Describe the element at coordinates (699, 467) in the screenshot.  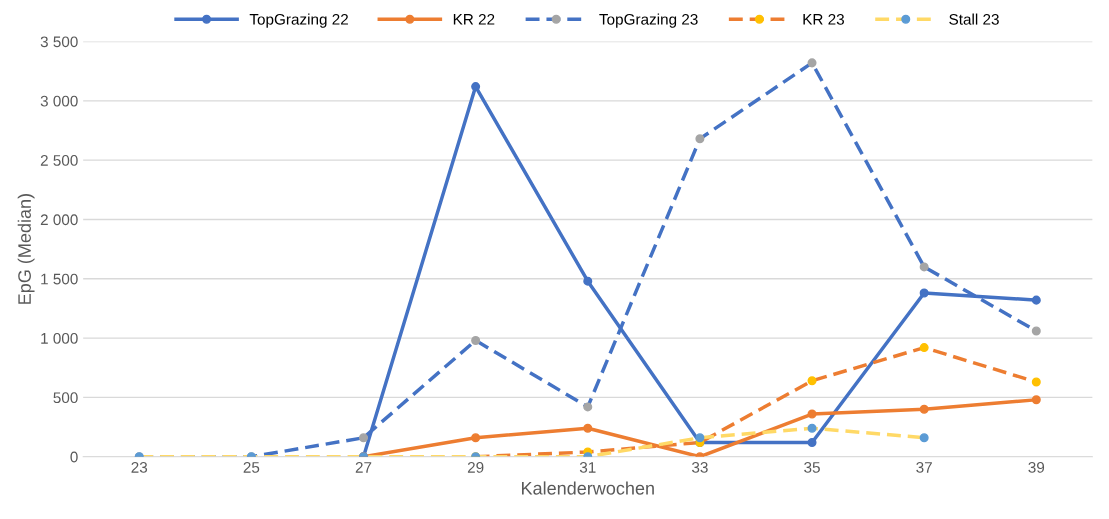
I see `x-tick-label: 33` at that location.